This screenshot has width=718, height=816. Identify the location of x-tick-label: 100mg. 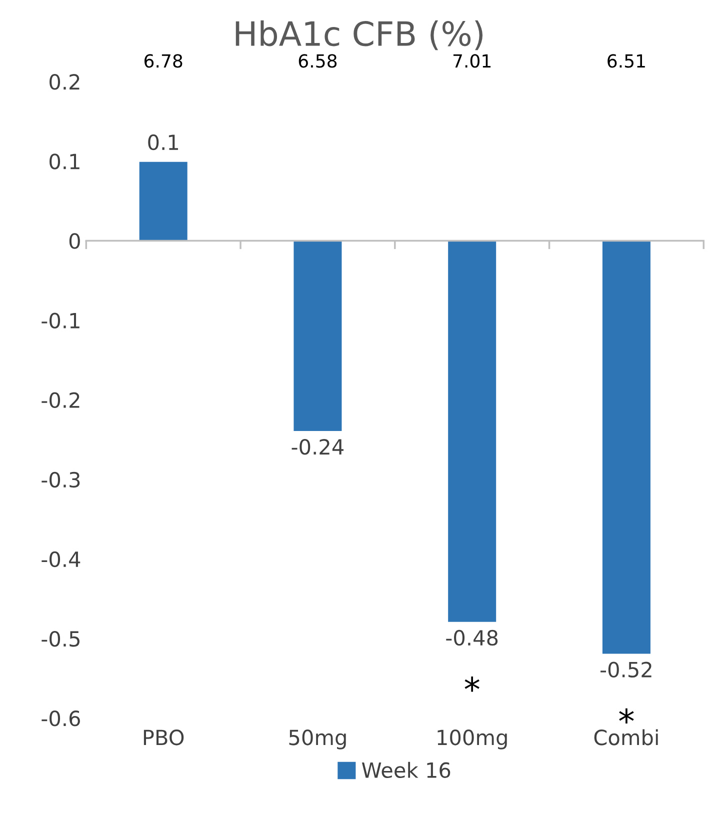
(472, 740).